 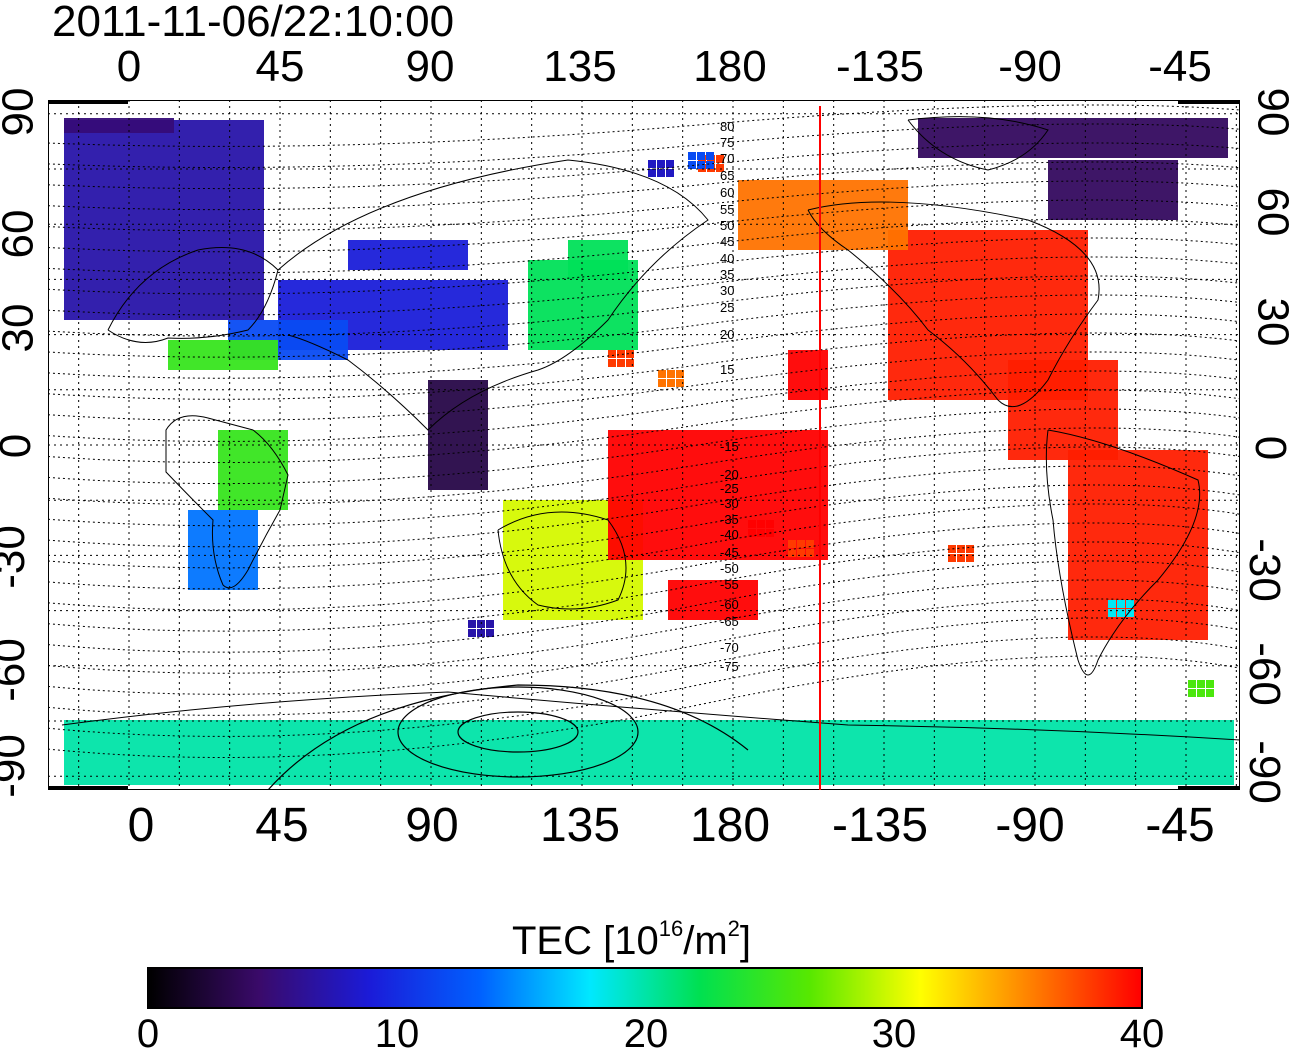 I want to click on pole-contour-outer, so click(x=508, y=737).